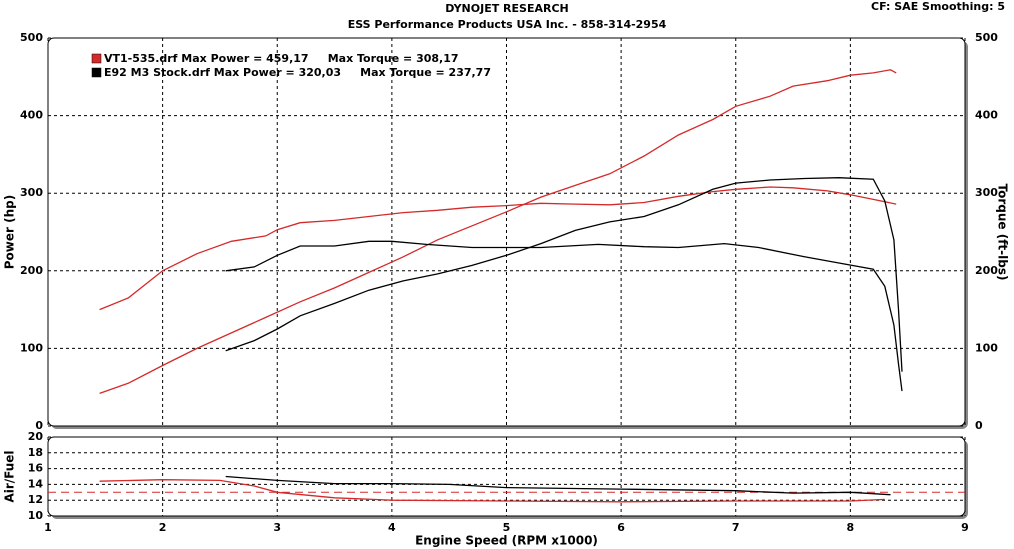 The image size is (1014, 549). Describe the element at coordinates (35, 452) in the screenshot. I see `y-tick-label: 18` at that location.